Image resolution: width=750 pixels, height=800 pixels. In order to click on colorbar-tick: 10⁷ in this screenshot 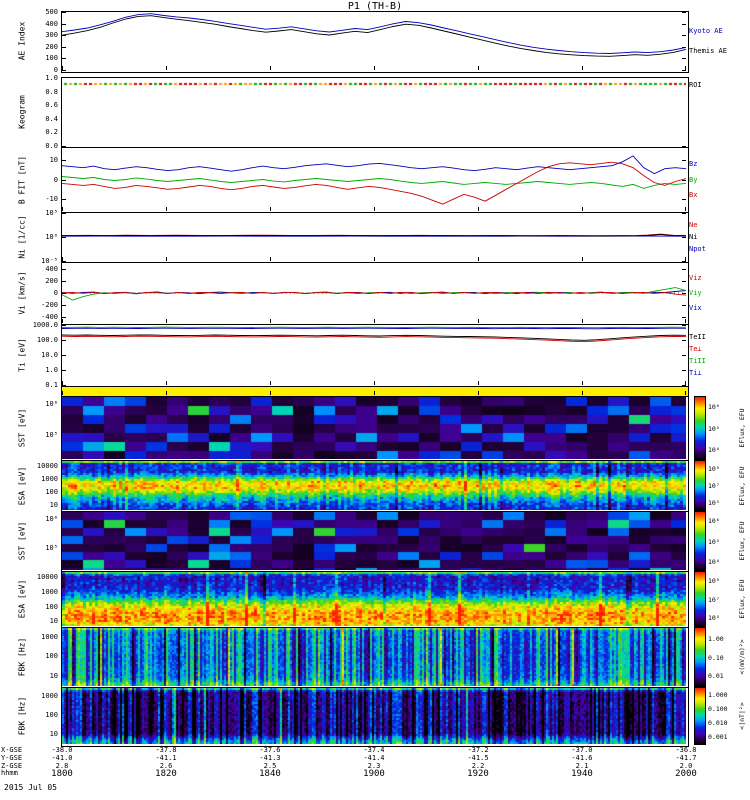, I will do `click(714, 486)`.